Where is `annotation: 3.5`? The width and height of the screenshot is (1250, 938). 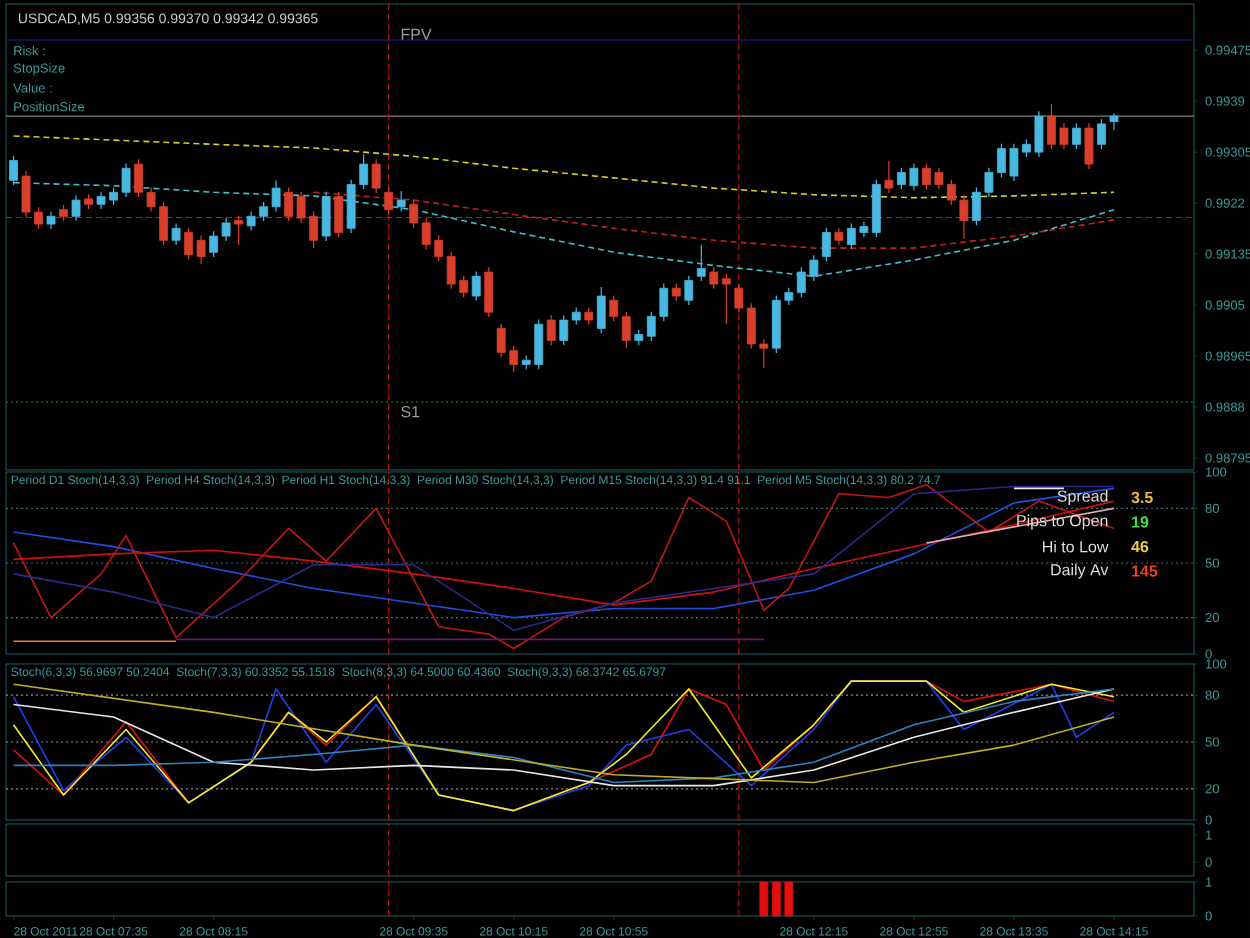
annotation: 3.5 is located at coordinates (1142, 497).